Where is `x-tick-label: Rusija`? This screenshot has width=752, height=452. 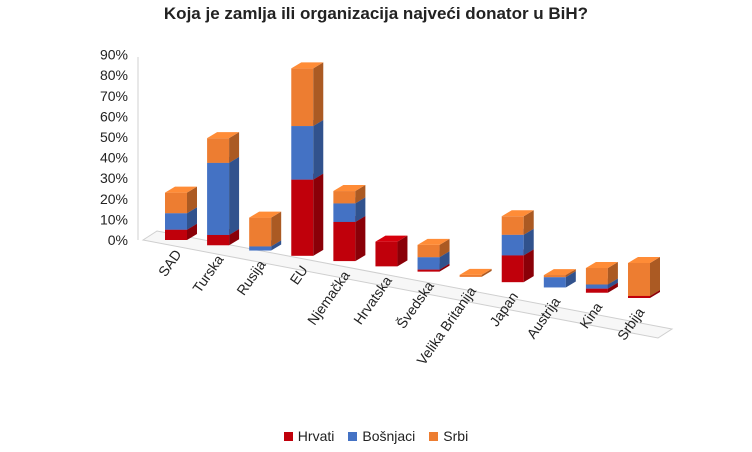
x-tick-label: Rusija is located at coordinates (251, 277).